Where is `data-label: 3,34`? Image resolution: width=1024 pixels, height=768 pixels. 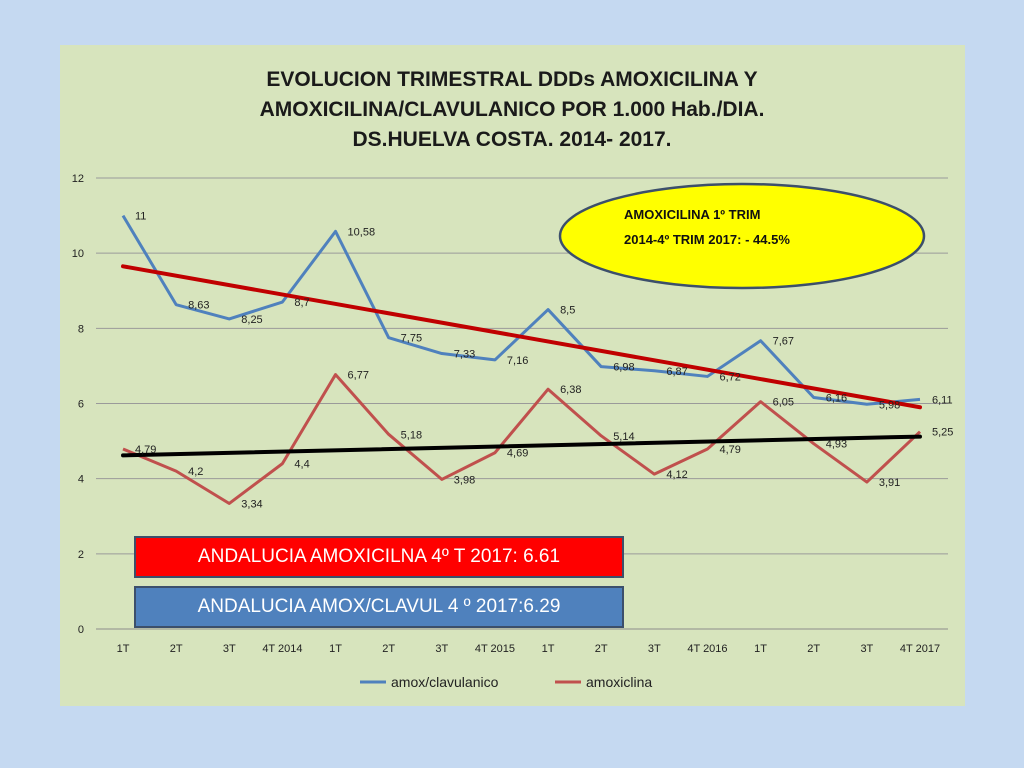 data-label: 3,34 is located at coordinates (251, 504).